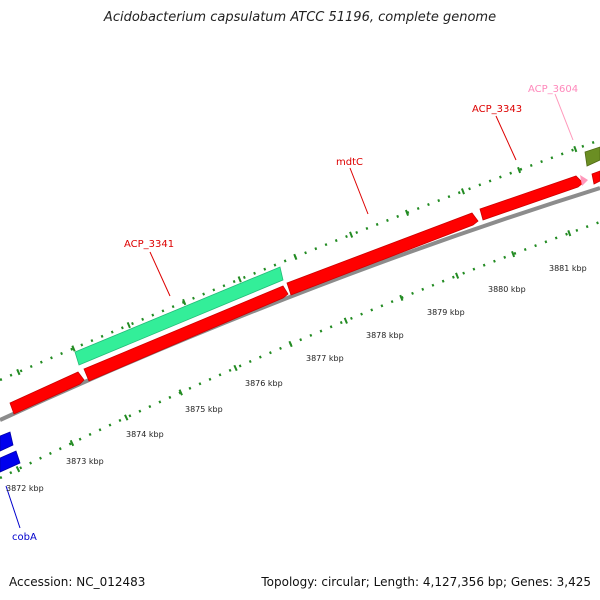  What do you see at coordinates (149, 244) in the screenshot?
I see `label-ACP_3341: ACP_3341` at bounding box center [149, 244].